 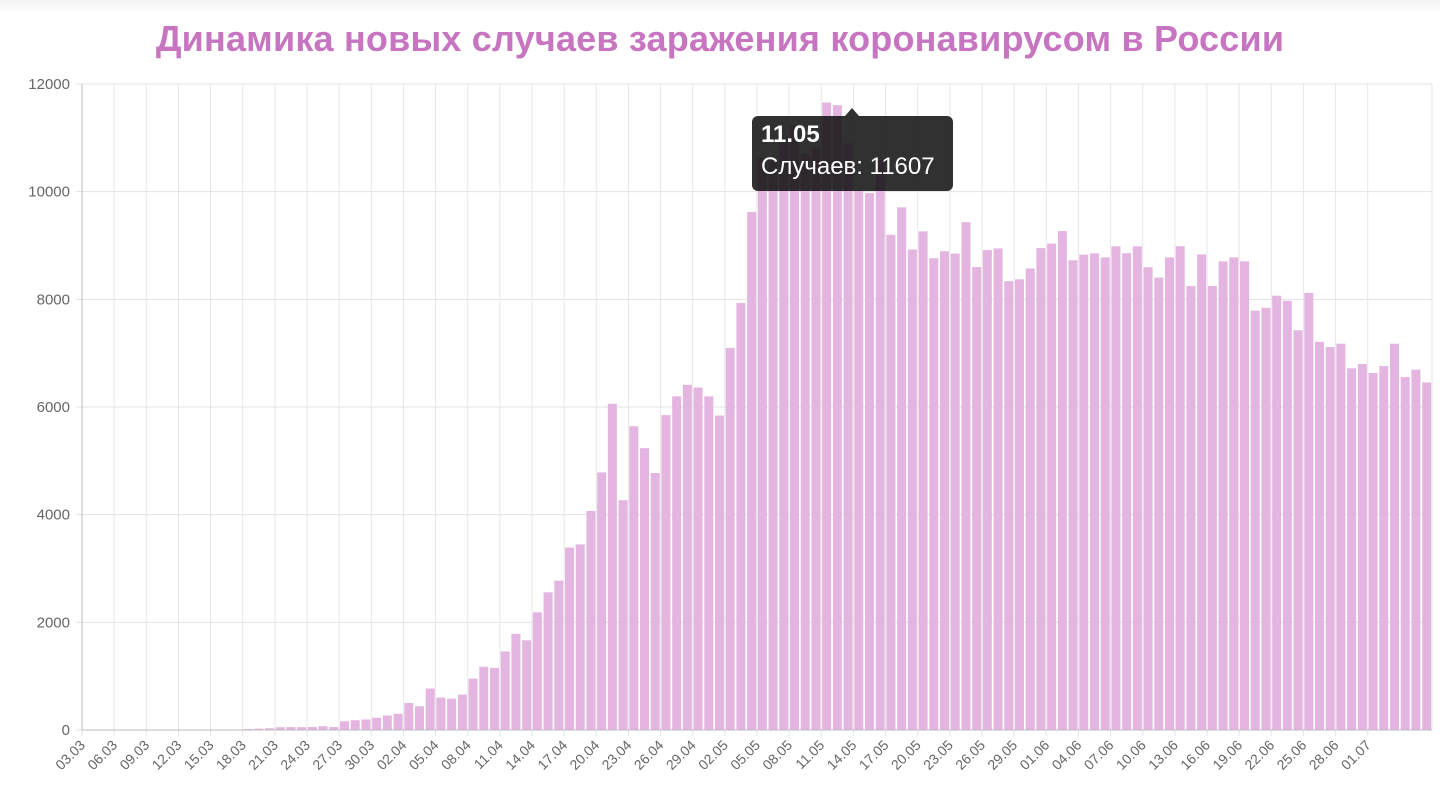 What do you see at coordinates (53, 299) in the screenshot?
I see `y-tick-label: 8000` at bounding box center [53, 299].